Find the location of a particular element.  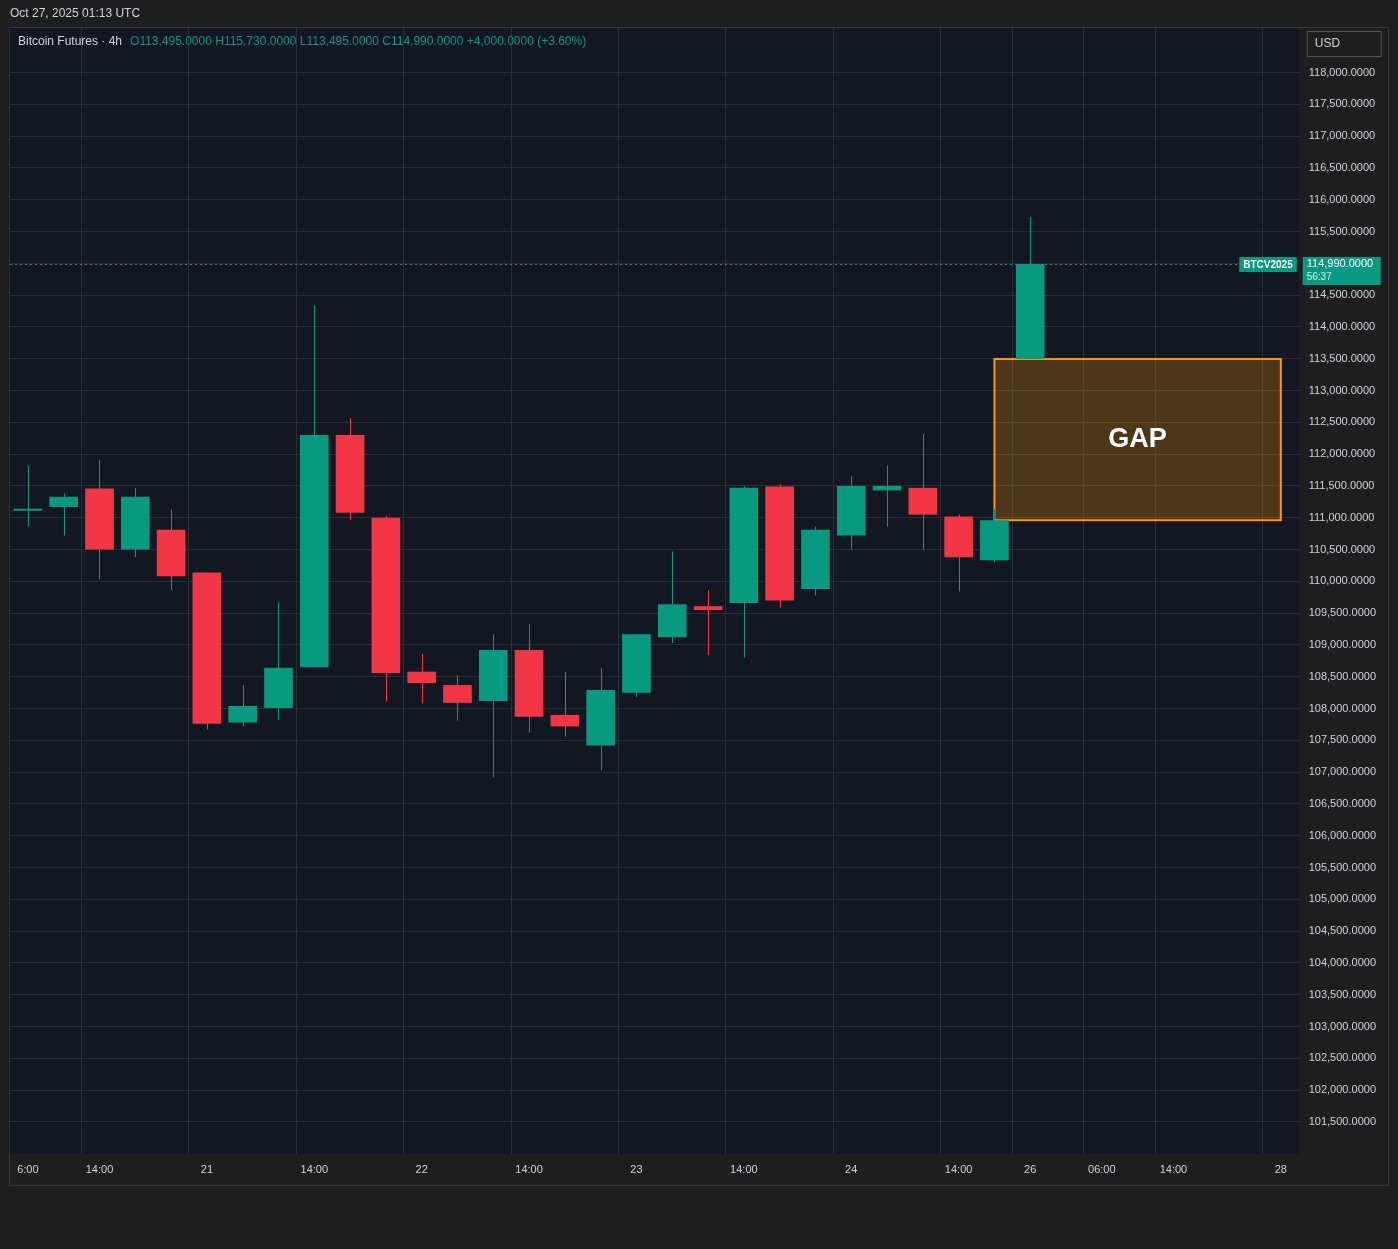

y-tick-label: 113,500.0000 is located at coordinates (1342, 357).